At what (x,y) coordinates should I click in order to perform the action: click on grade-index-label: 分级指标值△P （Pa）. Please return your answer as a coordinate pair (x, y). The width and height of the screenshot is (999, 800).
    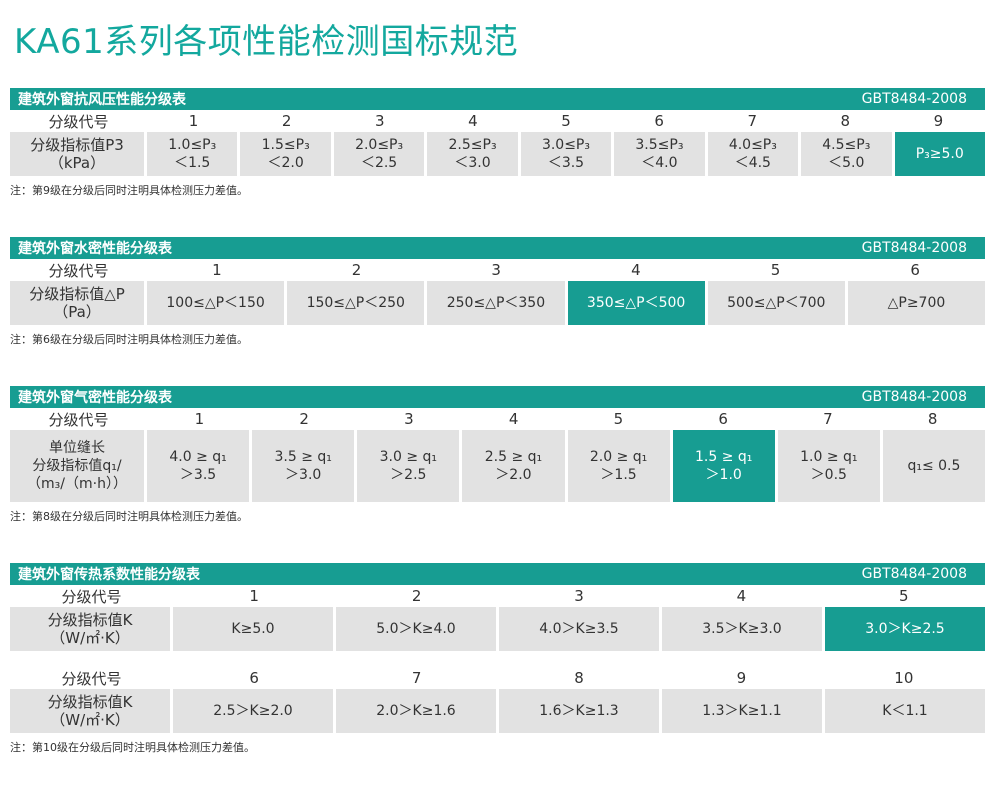
    Looking at the image, I should click on (77, 303).